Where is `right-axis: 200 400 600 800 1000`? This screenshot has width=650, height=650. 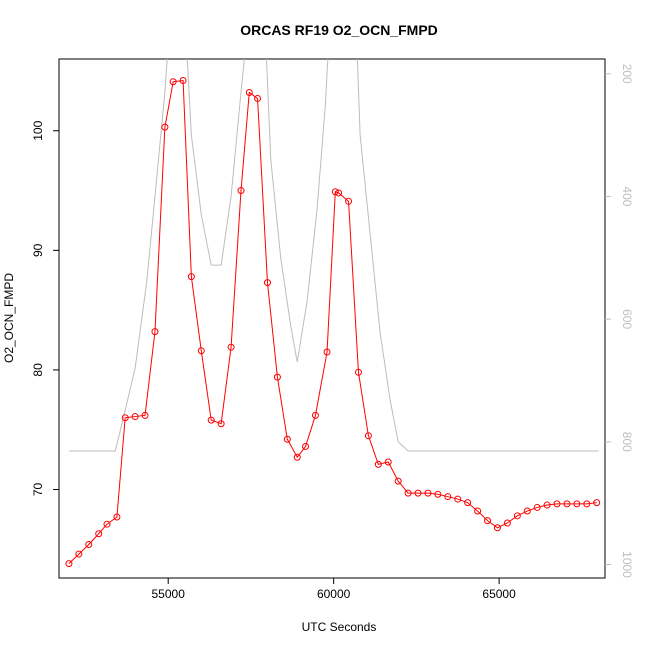 right-axis: 200 400 600 800 1000 is located at coordinates (619, 321).